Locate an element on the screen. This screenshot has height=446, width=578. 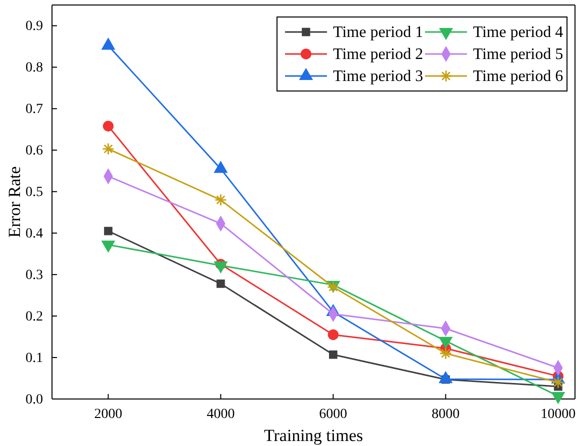
legend-label: Time period 6 is located at coordinates (518, 76).